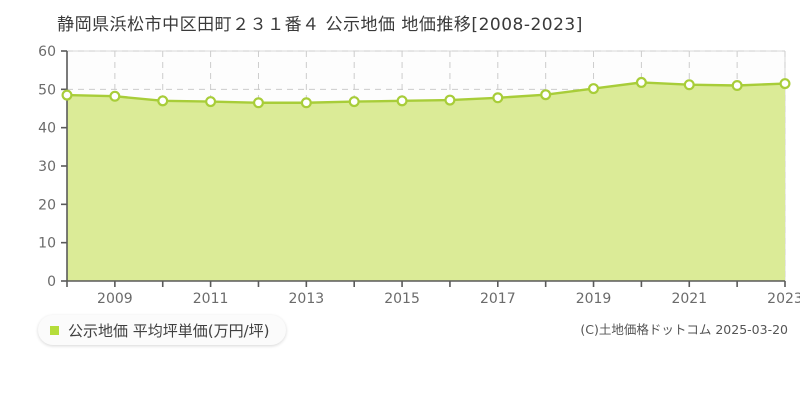 This screenshot has width=800, height=400. I want to click on legend-label: 公示地価 平均坪単価(万円/坪), so click(169, 330).